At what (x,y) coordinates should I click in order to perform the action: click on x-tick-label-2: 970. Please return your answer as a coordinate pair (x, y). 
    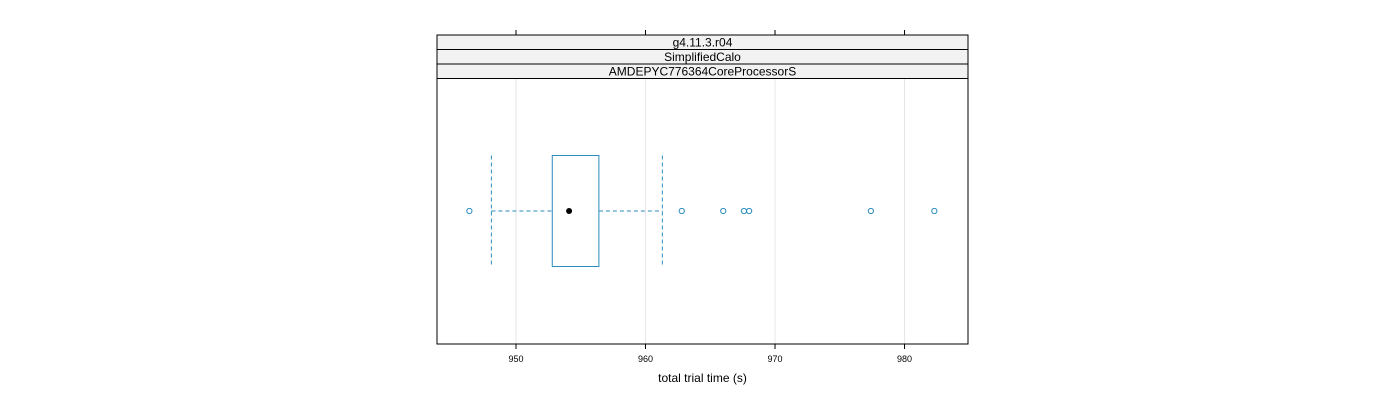
    Looking at the image, I should click on (775, 359).